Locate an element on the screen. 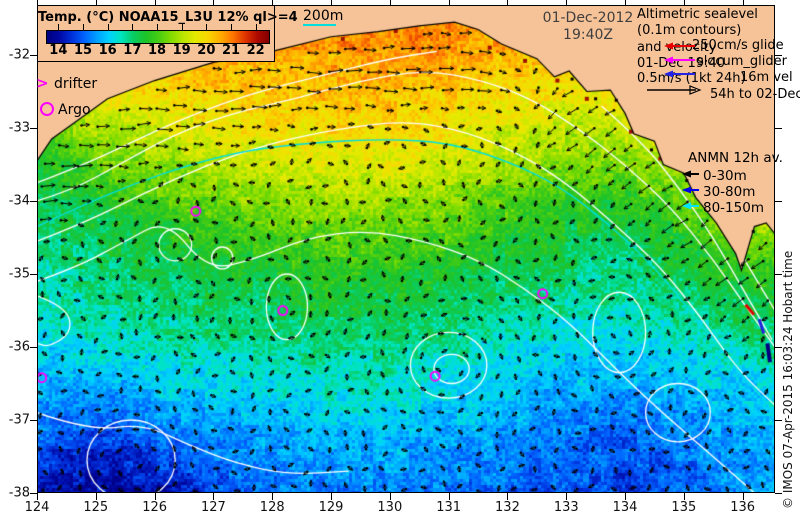 The image size is (800, 520). isobath-key-line is located at coordinates (319, 25).